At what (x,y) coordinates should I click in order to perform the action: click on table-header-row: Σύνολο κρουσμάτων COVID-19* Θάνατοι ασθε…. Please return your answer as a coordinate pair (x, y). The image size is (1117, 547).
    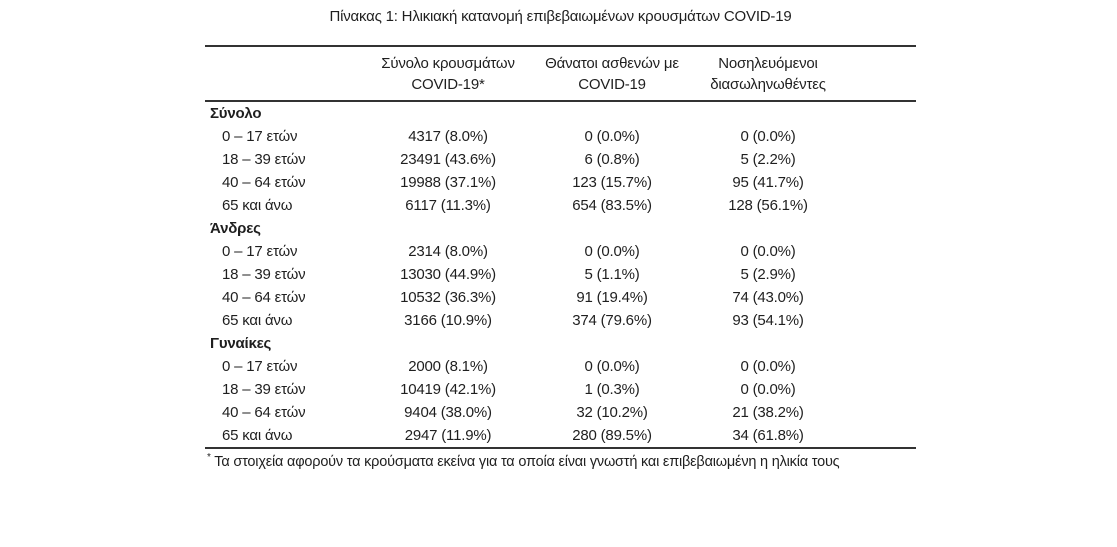
    Looking at the image, I should click on (560, 73).